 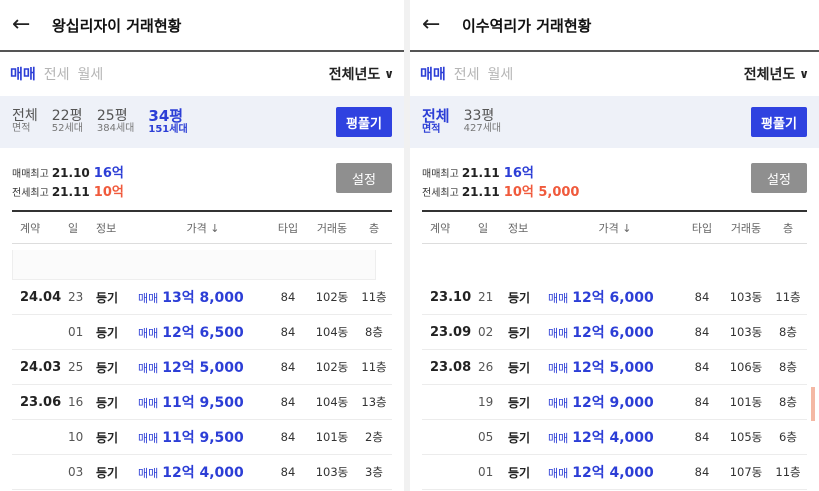 I want to click on table-row: 05 등기 매매 12억 4,000 84 105동 6층, so click(x=614, y=437).